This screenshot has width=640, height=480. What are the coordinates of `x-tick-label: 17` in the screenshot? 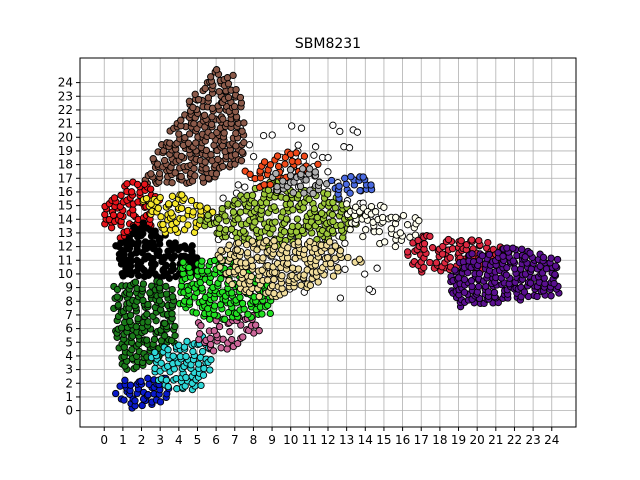 It's located at (421, 440).